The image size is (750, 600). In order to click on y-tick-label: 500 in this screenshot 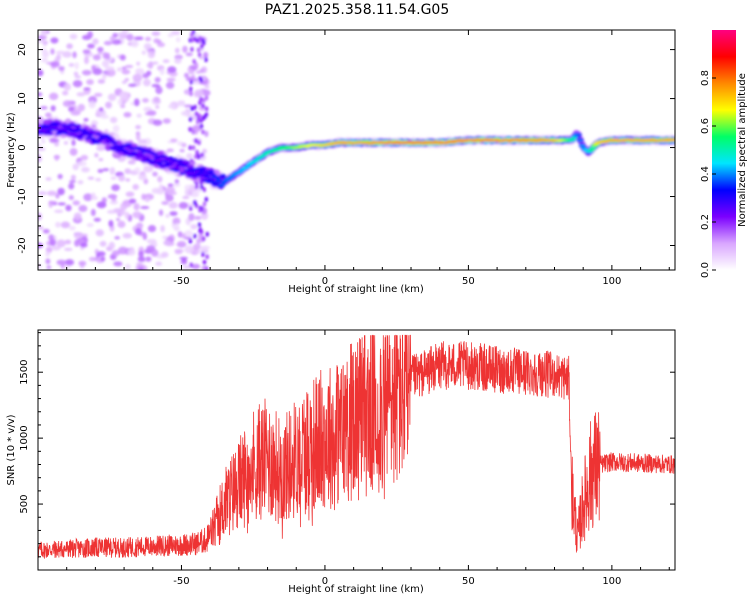, I will do `click(24, 504)`.